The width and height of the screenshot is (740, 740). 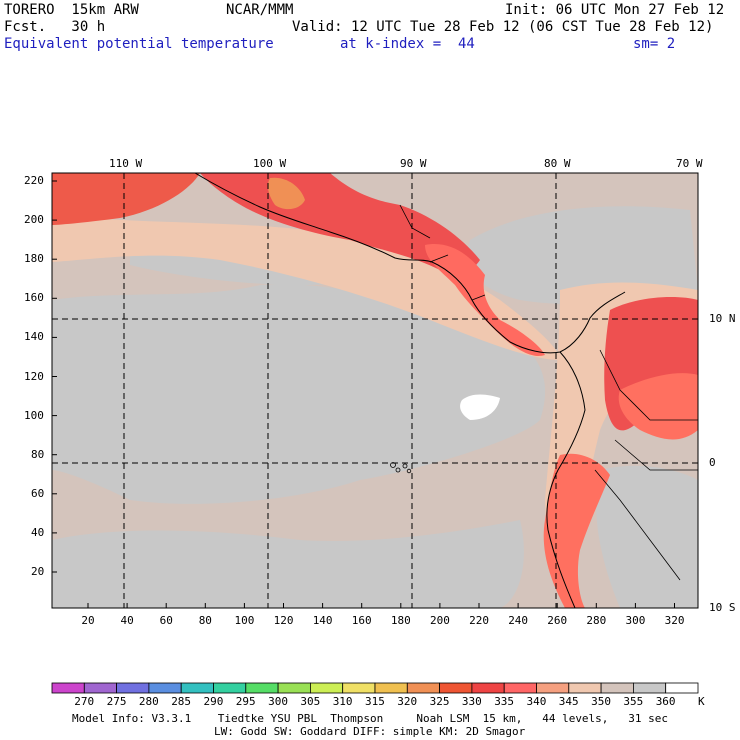 I want to click on grid-label-y: 220, so click(x=34, y=180).